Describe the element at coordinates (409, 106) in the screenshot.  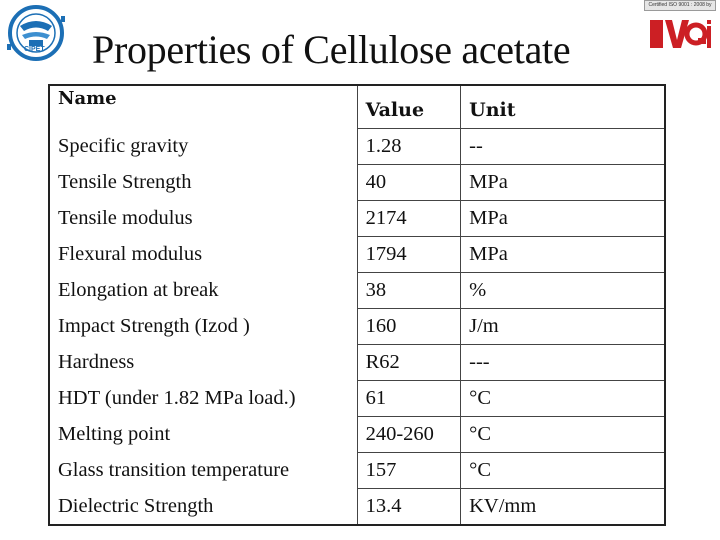
I see `header-value: Value` at that location.